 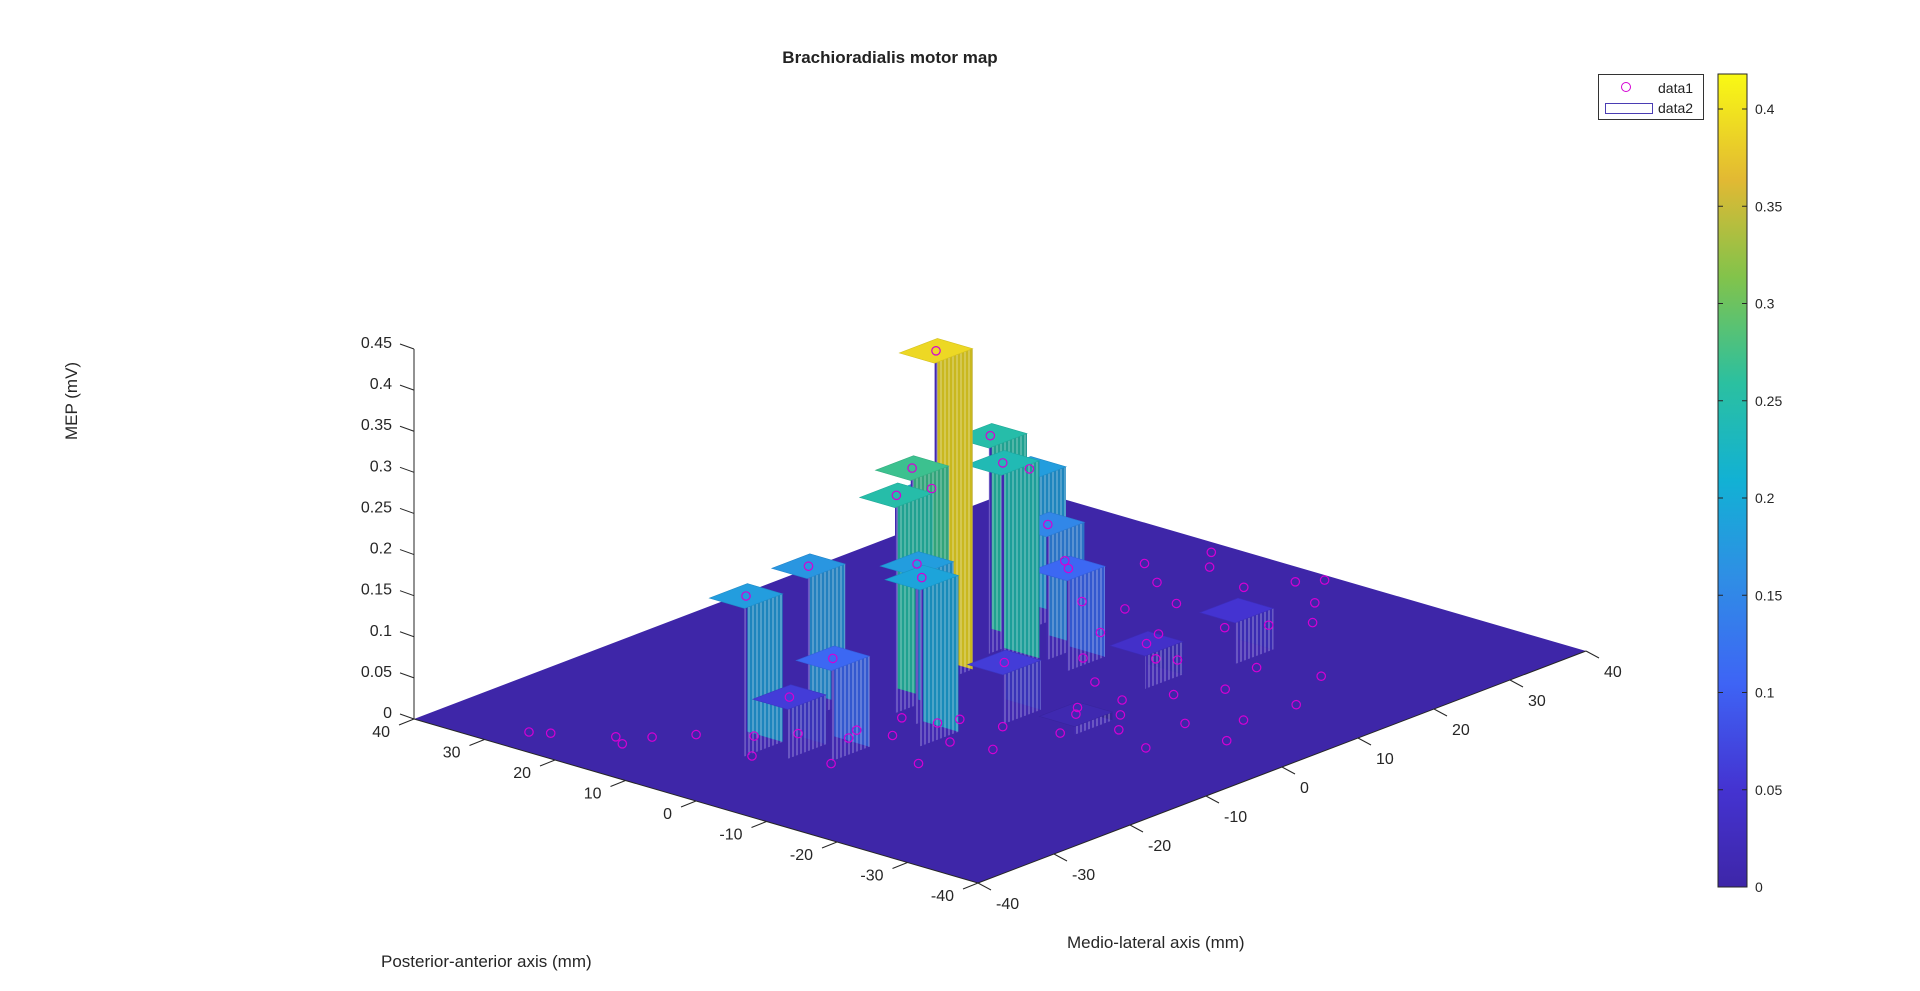 What do you see at coordinates (376, 590) in the screenshot?
I see `z-tick-label: 0.15` at bounding box center [376, 590].